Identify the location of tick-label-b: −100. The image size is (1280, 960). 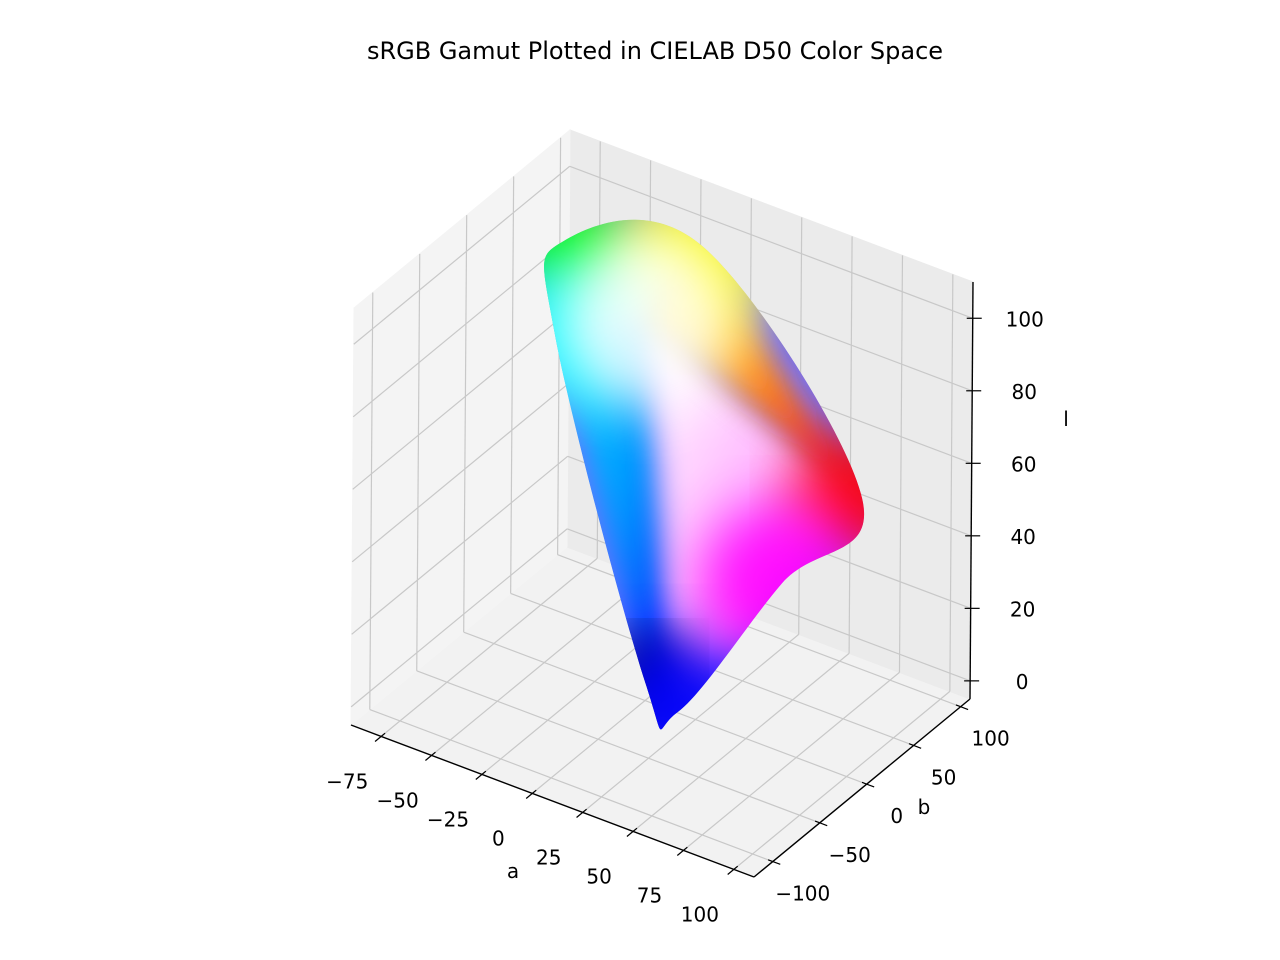
(802, 894).